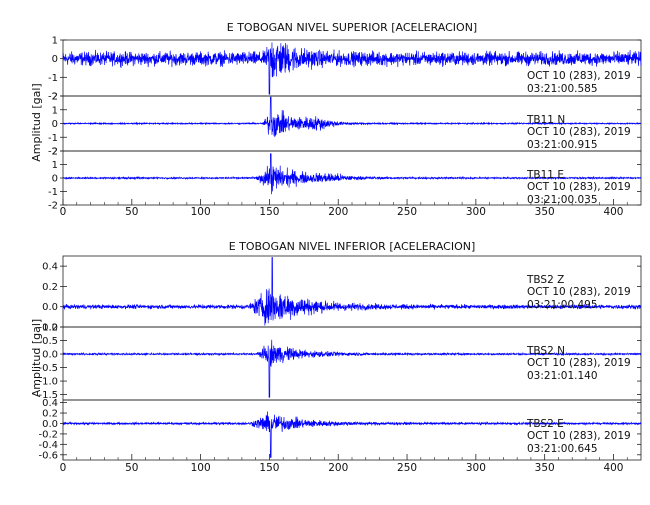 The image size is (650, 505). Describe the element at coordinates (562, 449) in the screenshot. I see `time-label: 03:21:00.645` at that location.